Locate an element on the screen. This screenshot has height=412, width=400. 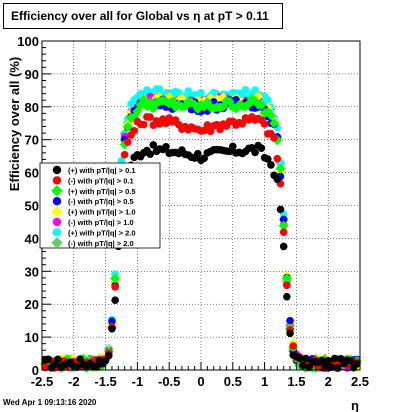
x-tick-label: 0 is located at coordinates (200, 381).